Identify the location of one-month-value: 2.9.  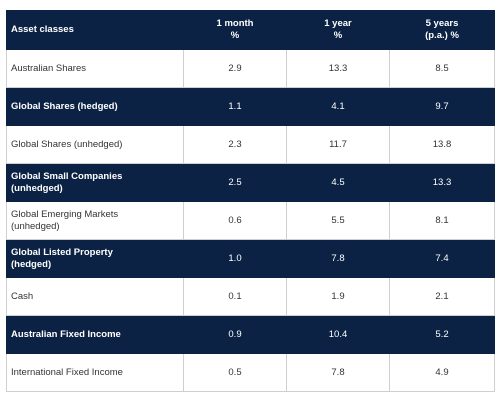
(235, 68).